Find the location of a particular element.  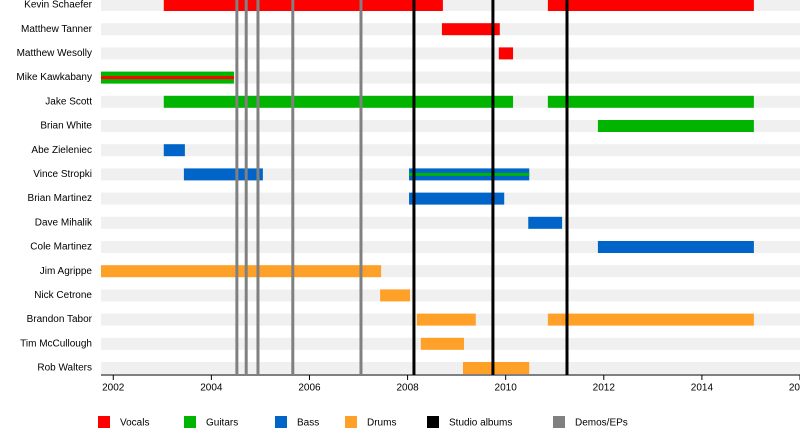

row-label: Brandon Tabor is located at coordinates (60, 319).